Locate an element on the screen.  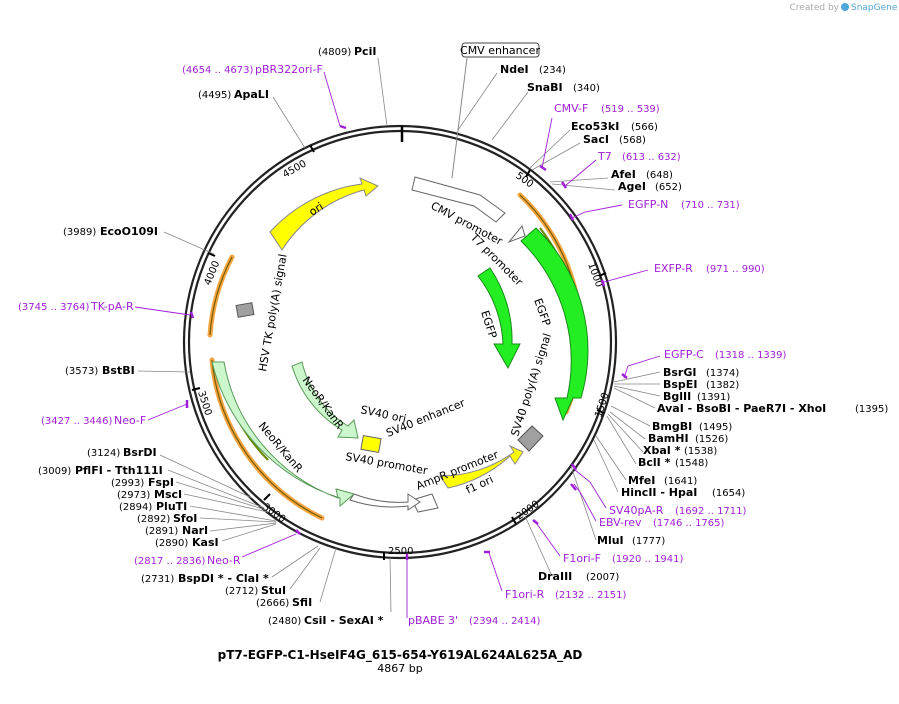
primer-pos-f1ori-r: (2132 .. 2151) is located at coordinates (591, 595).